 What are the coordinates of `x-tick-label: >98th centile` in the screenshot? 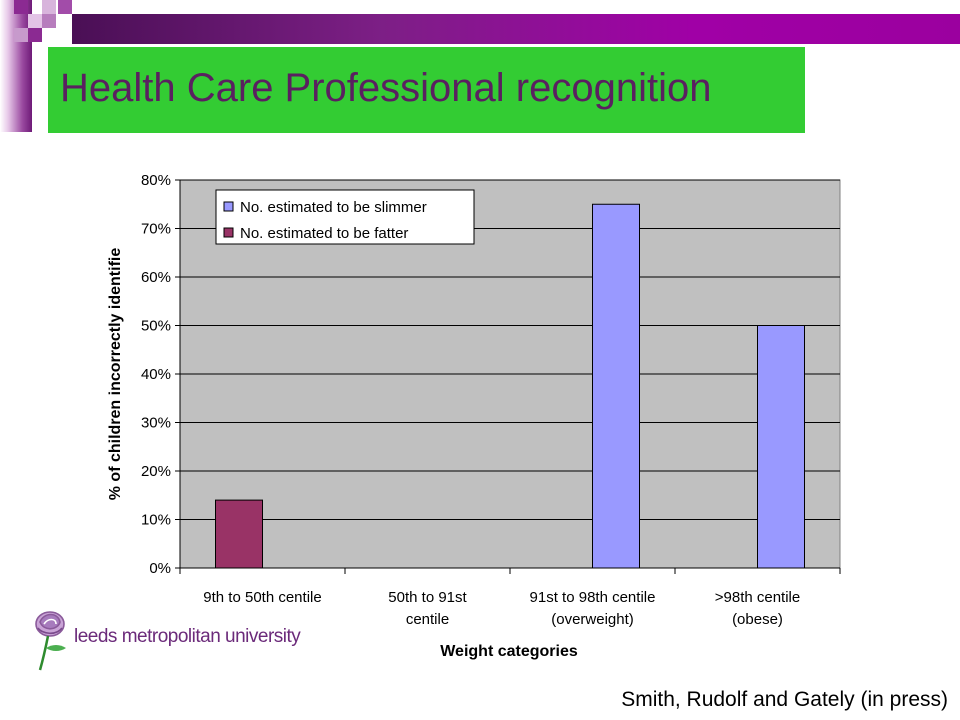 It's located at (757, 597).